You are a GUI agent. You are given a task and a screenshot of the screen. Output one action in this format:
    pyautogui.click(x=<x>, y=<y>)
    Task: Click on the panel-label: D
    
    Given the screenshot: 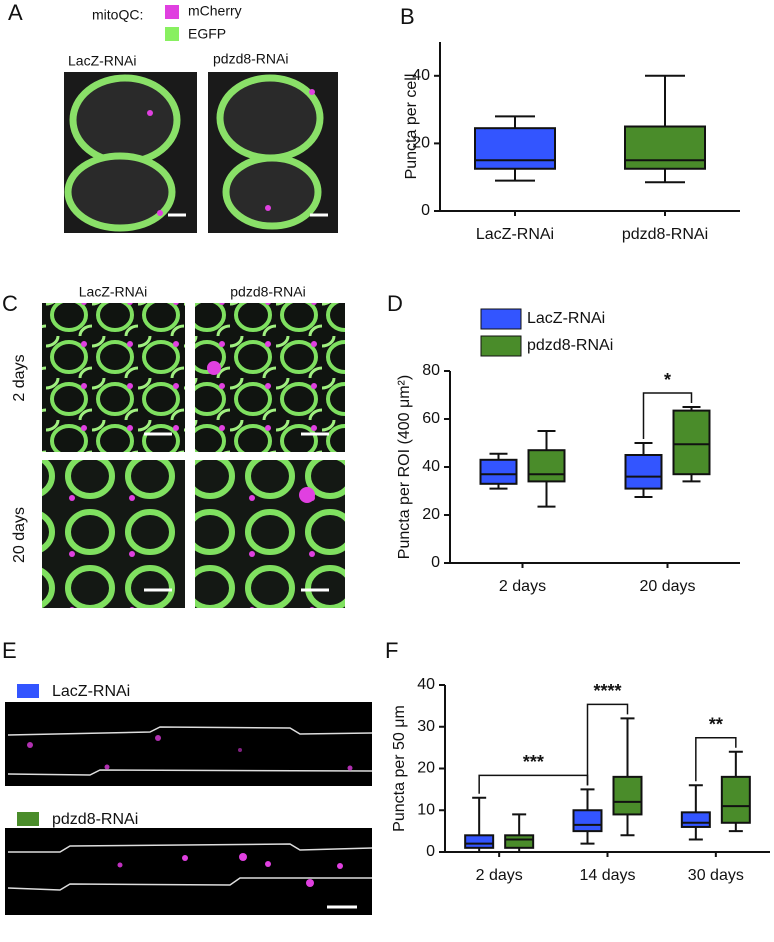 What is the action you would take?
    pyautogui.click(x=395, y=303)
    